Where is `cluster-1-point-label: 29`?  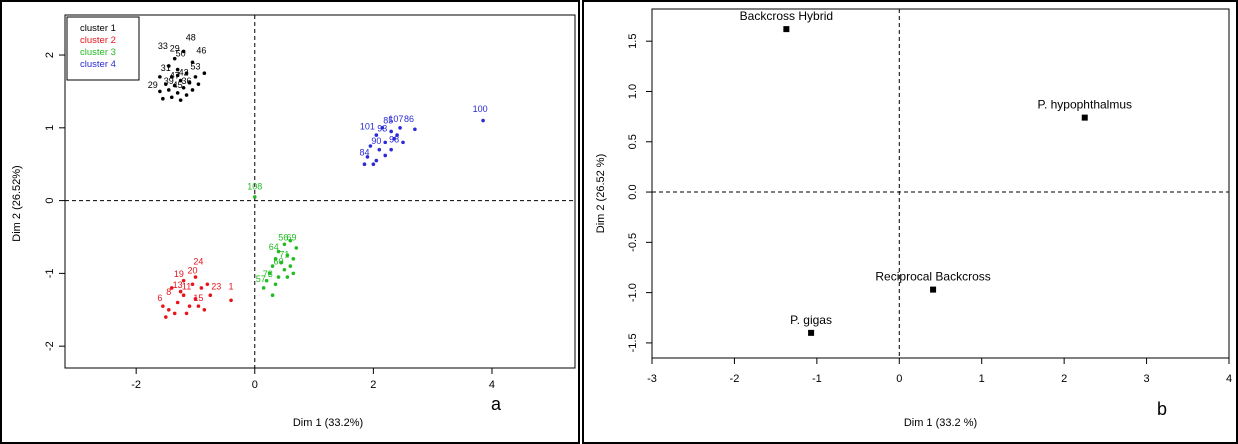 cluster-1-point-label: 29 is located at coordinates (175, 48).